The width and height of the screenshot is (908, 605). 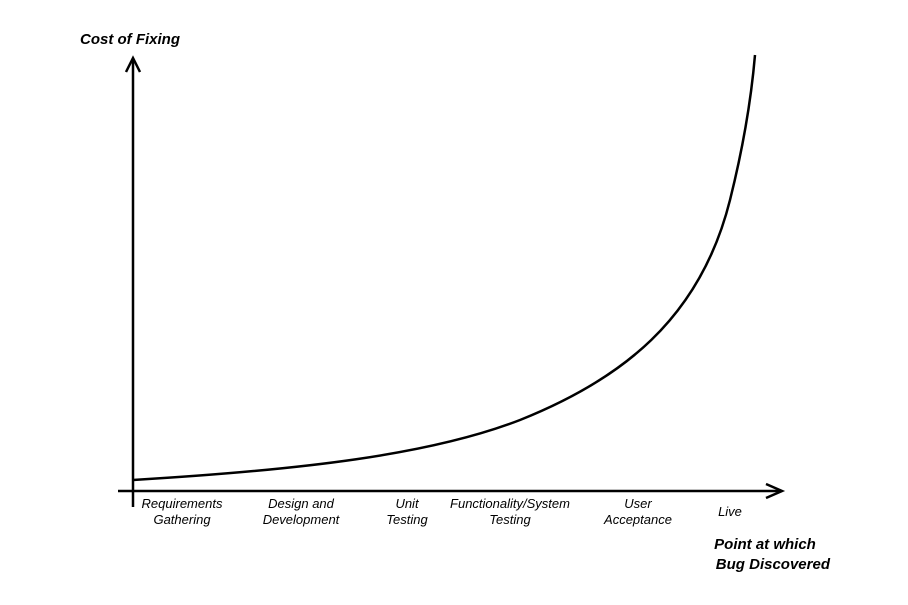 I want to click on x-axis-label-line: Point at which, so click(x=765, y=544).